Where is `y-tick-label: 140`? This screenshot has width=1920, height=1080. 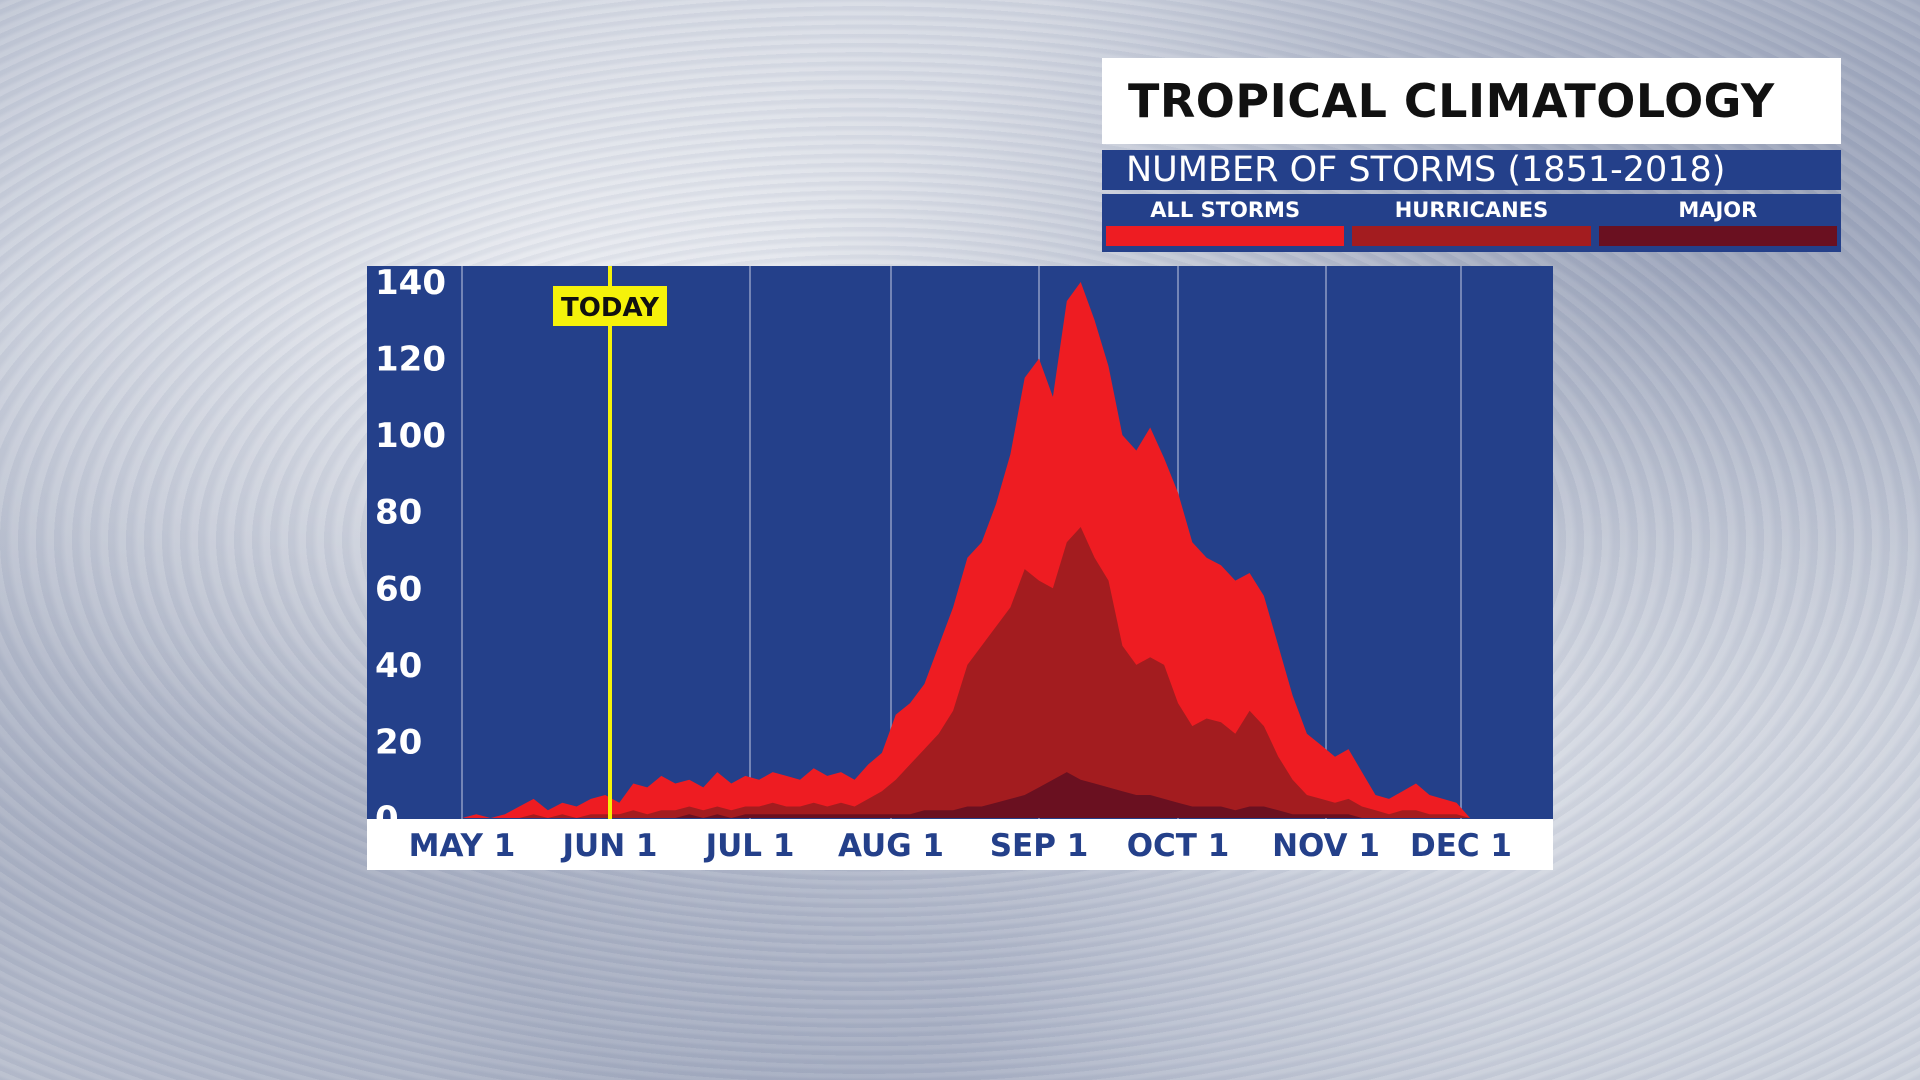
y-tick-label: 140 is located at coordinates (410, 284).